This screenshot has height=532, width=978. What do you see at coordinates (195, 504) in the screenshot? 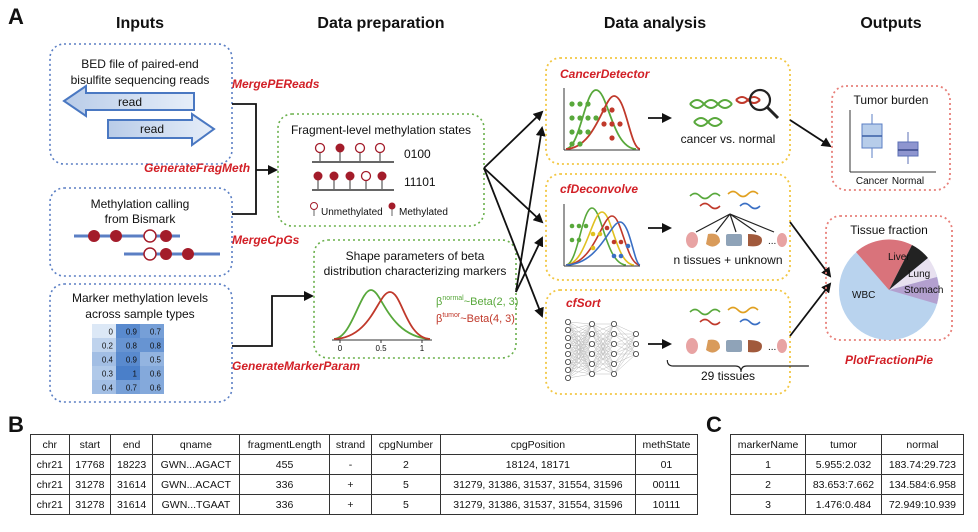
I see `table-cell: GWN...TGAAT` at bounding box center [195, 504].